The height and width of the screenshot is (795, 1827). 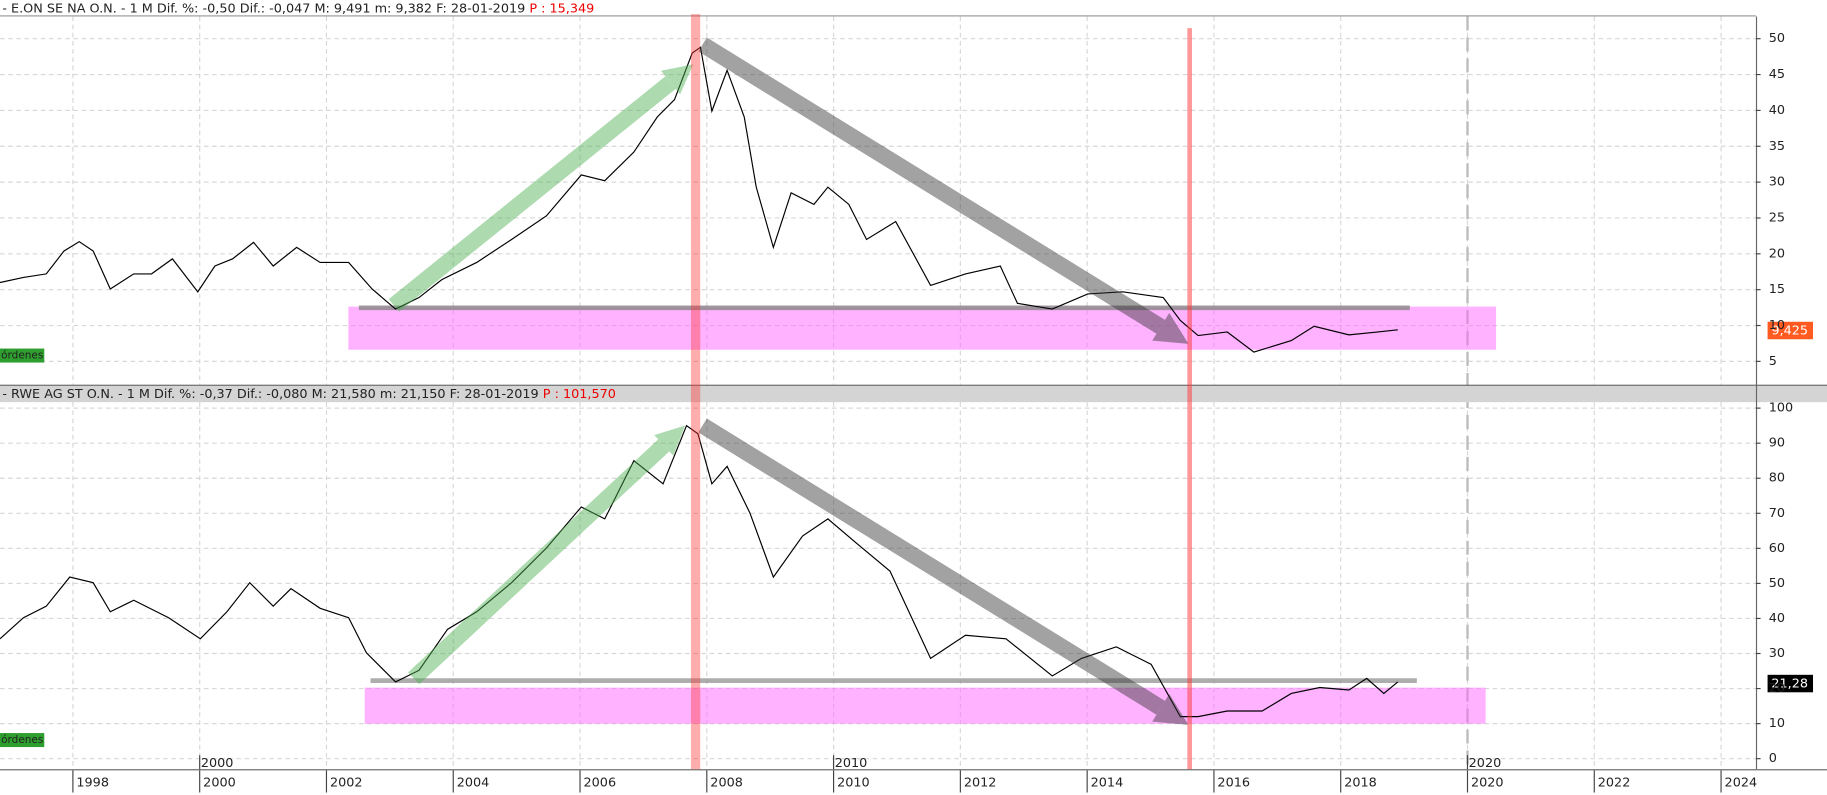 I want to click on y-tick-label: 90, so click(x=1777, y=443).